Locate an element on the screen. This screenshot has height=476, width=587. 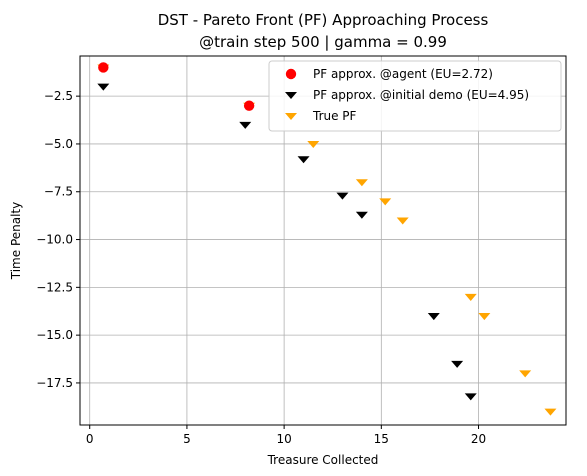
x-axis-label: Treasure Collected is located at coordinates (323, 460).